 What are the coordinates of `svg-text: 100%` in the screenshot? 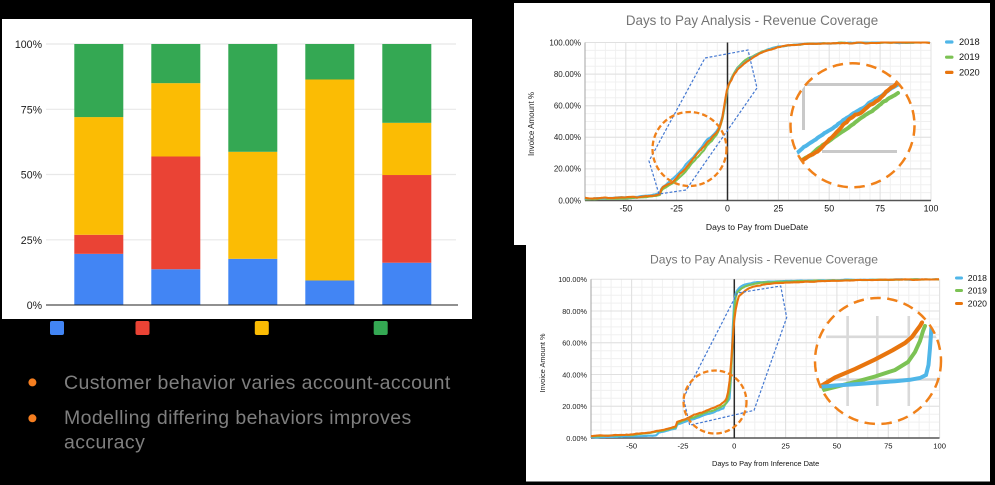 It's located at (29, 45).